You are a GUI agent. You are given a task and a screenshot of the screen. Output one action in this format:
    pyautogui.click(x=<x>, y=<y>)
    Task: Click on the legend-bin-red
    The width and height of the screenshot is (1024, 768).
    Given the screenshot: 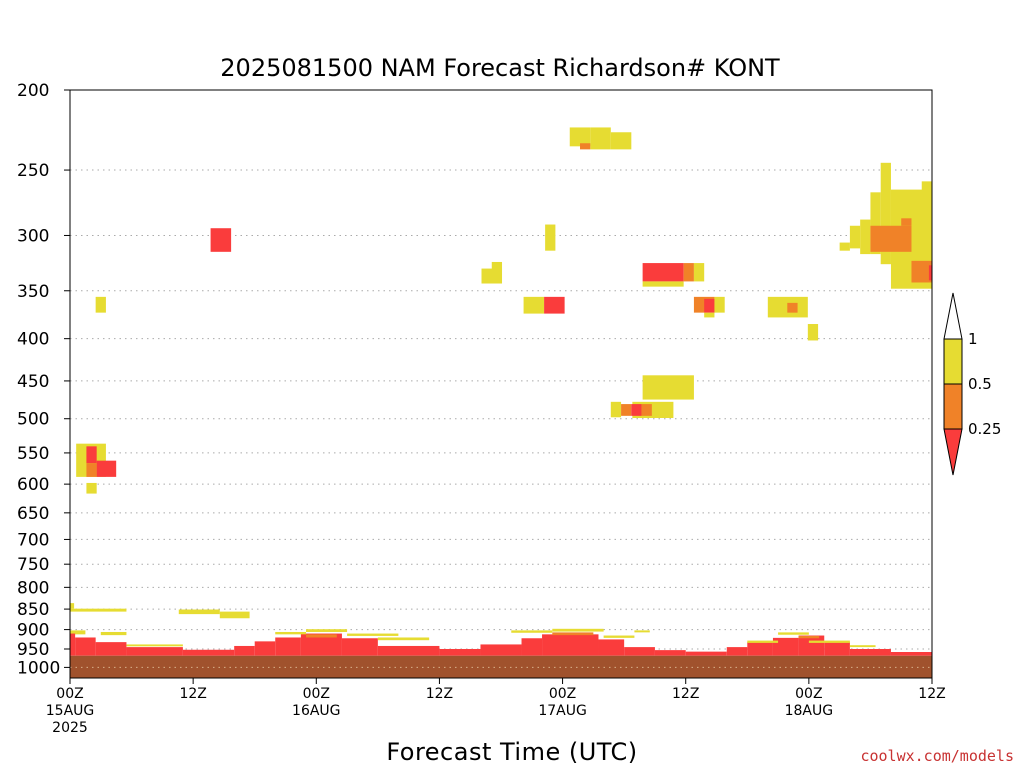 What is the action you would take?
    pyautogui.click(x=953, y=452)
    